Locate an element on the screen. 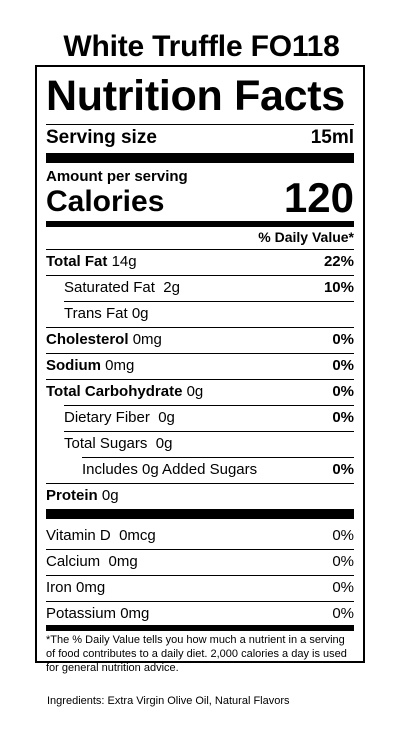 Image resolution: width=403 pixels, height=732 pixels. serving-size-row: Serving size 15ml is located at coordinates (200, 140).